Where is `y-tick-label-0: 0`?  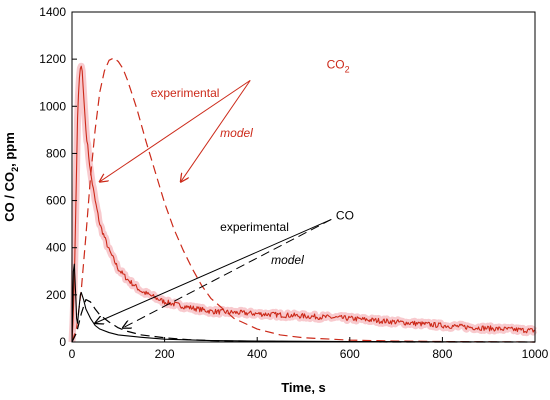
y-tick-label-0: 0 is located at coordinates (62, 342).